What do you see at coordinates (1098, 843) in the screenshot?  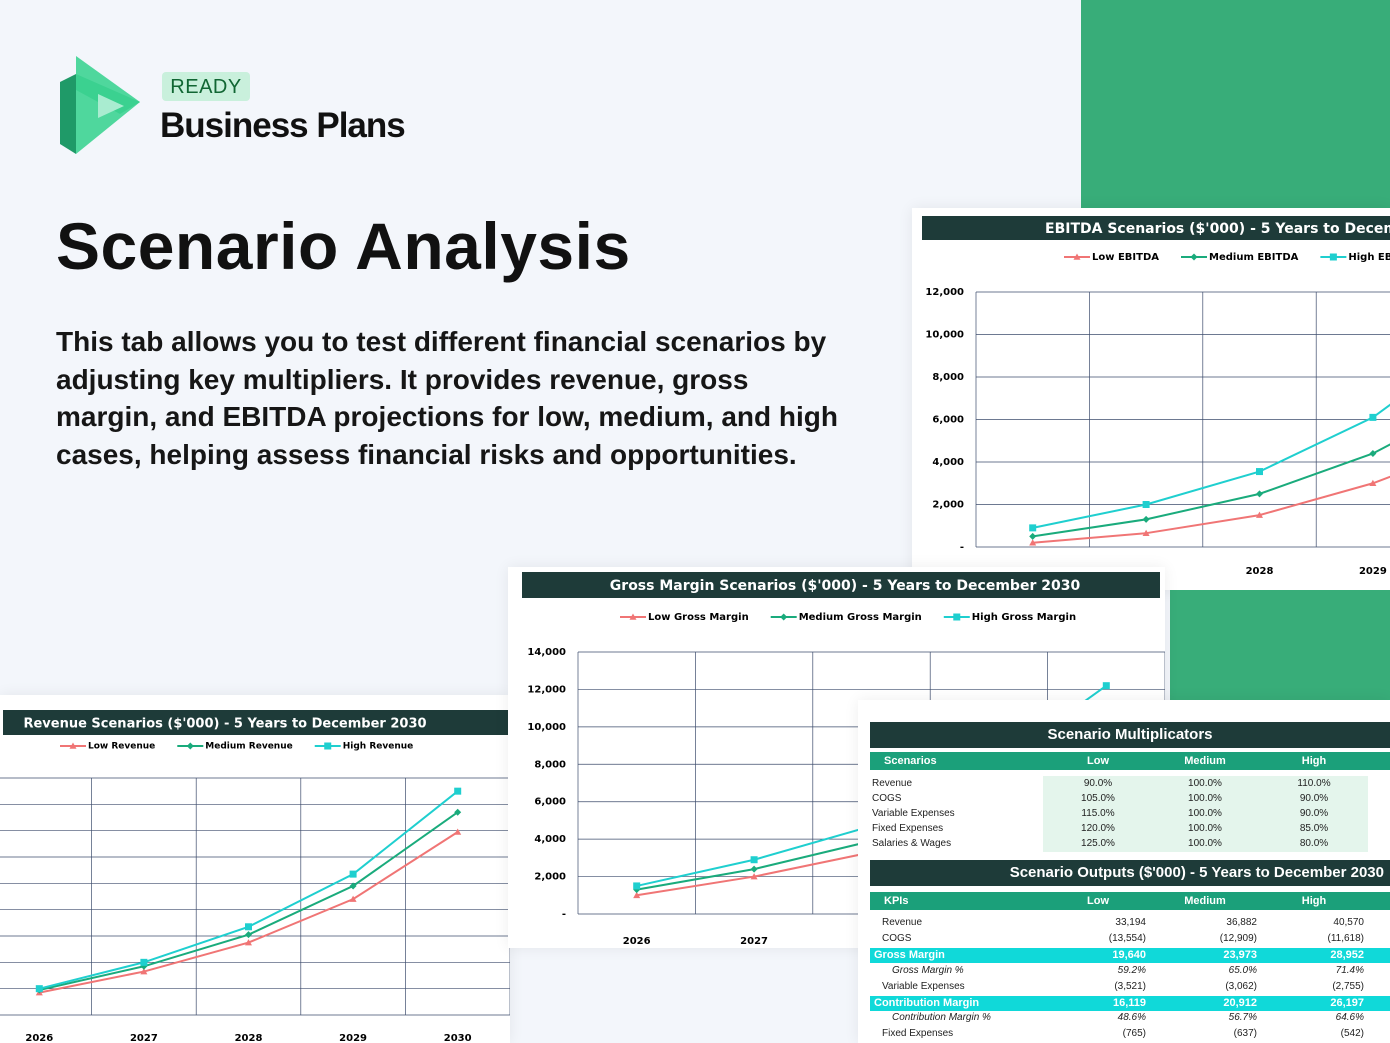 I see `cell-value: 125.0%` at bounding box center [1098, 843].